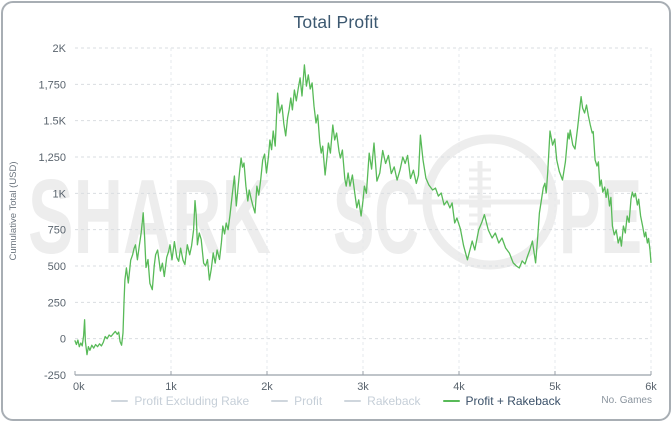 This screenshot has height=422, width=672. What do you see at coordinates (13, 210) in the screenshot?
I see `y-axis-title: Cumulative Total (USD)` at bounding box center [13, 210].